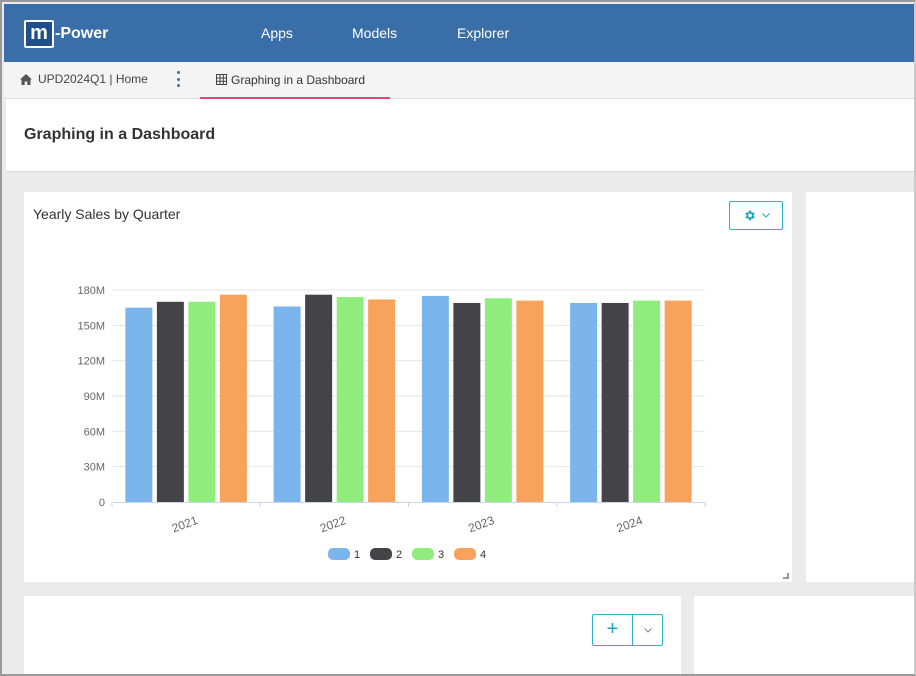  What do you see at coordinates (399, 555) in the screenshot?
I see `legend-label: 2` at bounding box center [399, 555].